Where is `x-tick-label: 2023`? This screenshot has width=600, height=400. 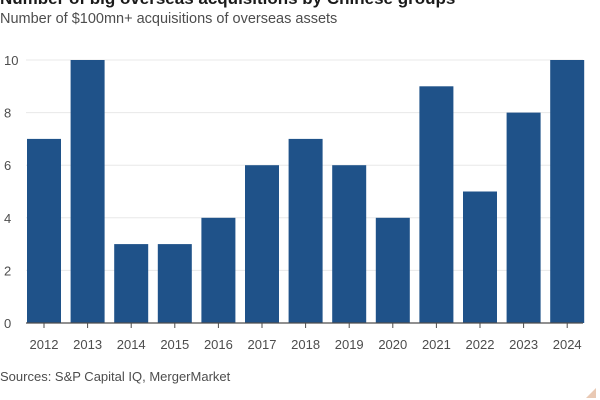
x-tick-label: 2023 is located at coordinates (523, 344).